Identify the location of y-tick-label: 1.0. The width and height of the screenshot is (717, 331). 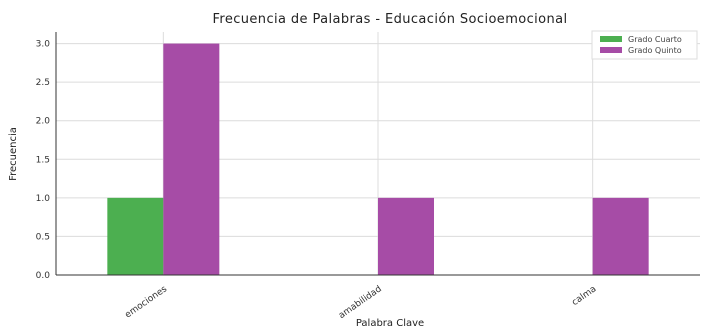
(43, 199).